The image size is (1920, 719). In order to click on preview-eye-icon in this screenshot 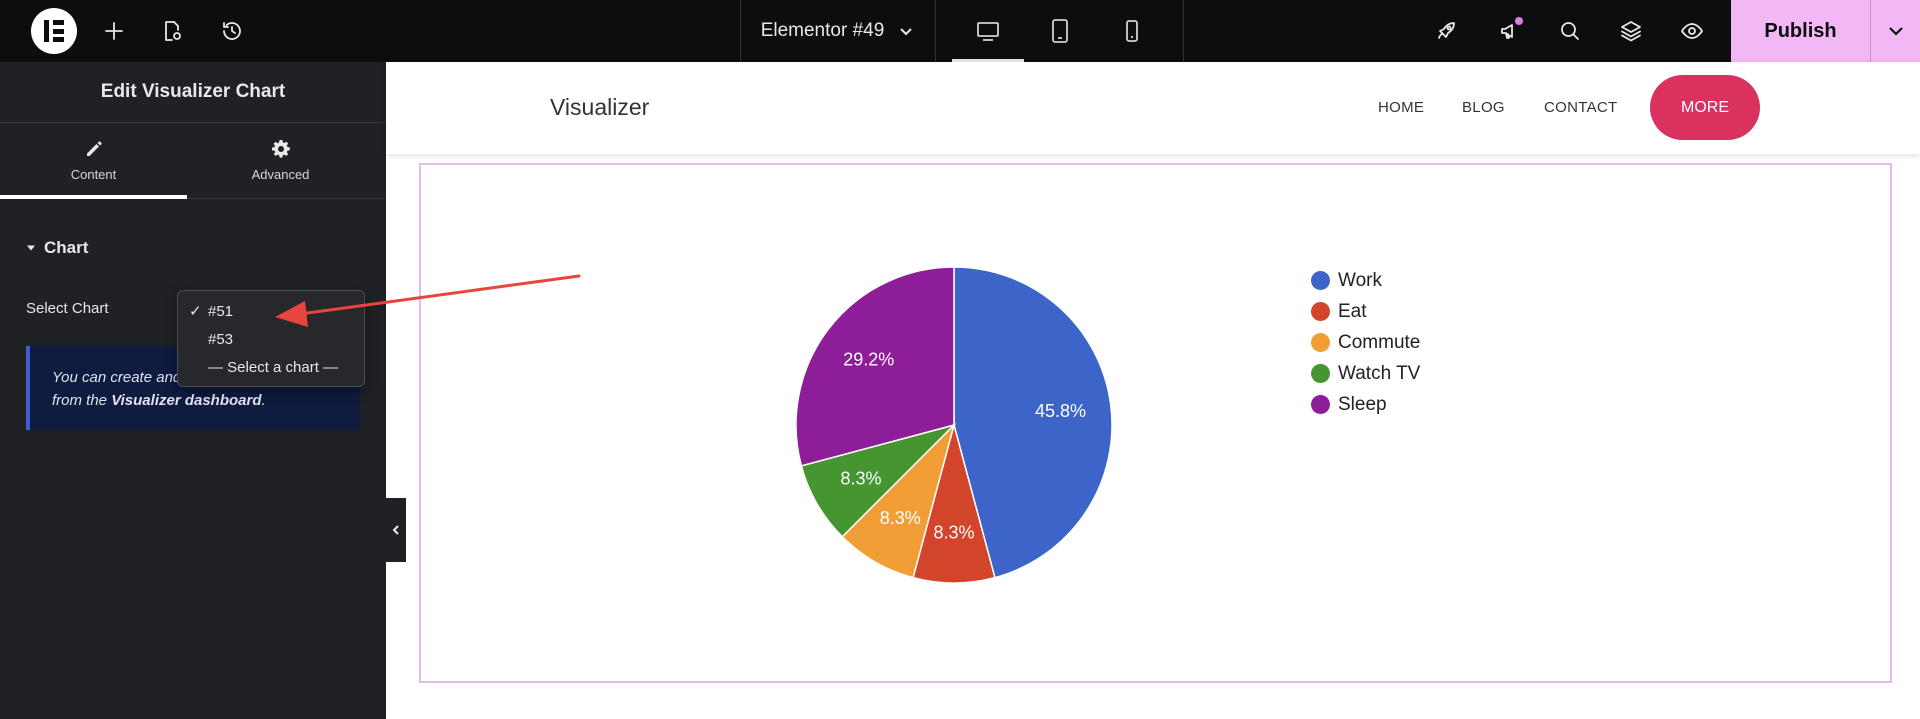, I will do `click(1692, 31)`.